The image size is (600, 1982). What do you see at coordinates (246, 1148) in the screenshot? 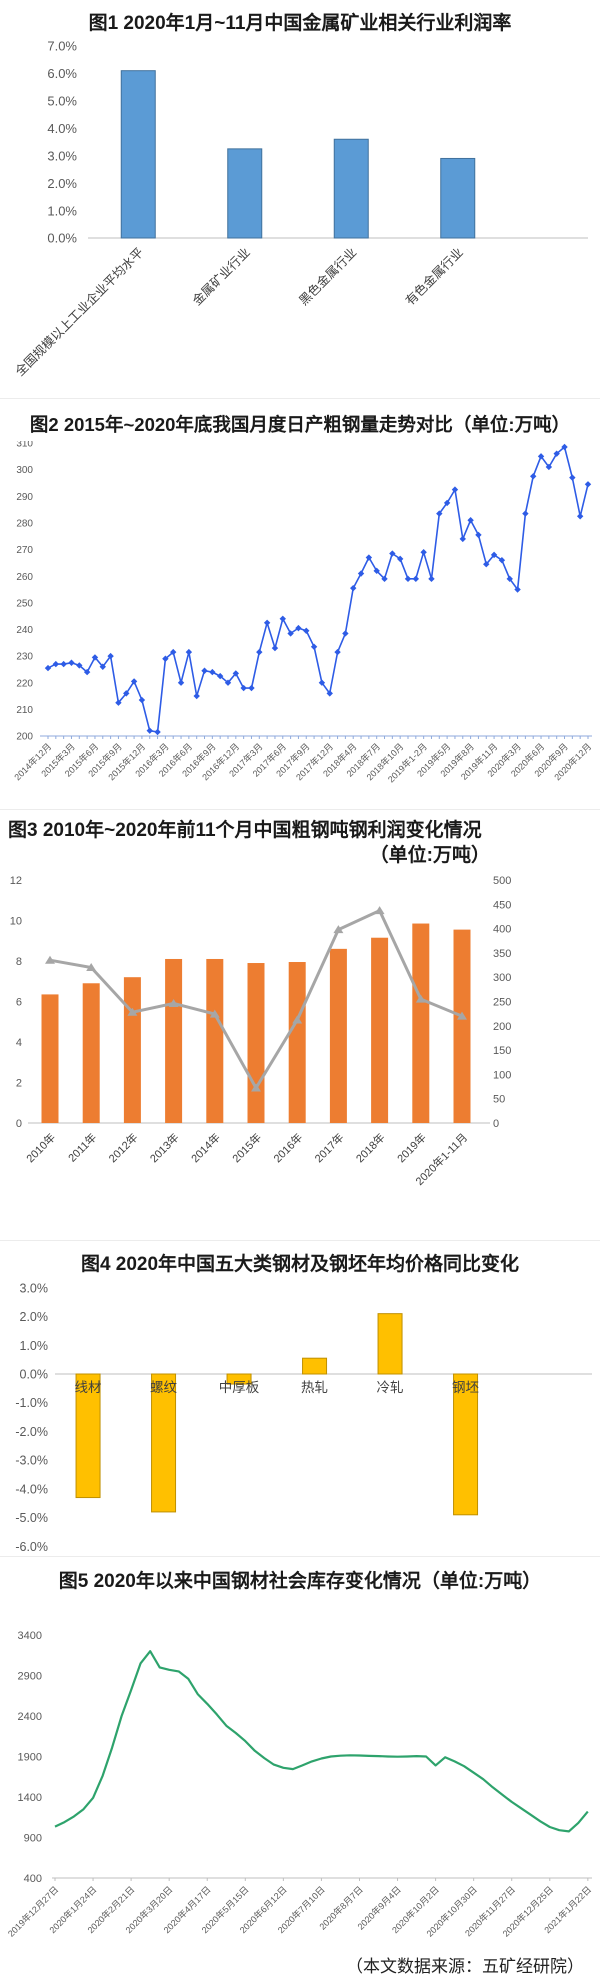
I see `svg-text: 2015年` at bounding box center [246, 1148].